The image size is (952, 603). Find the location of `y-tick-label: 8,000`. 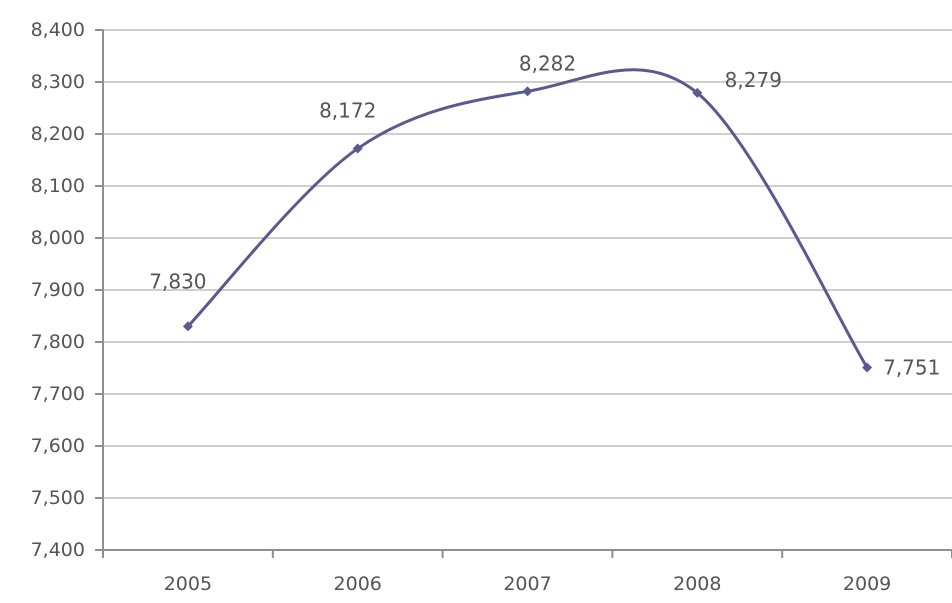

y-tick-label: 8,000 is located at coordinates (58, 238).